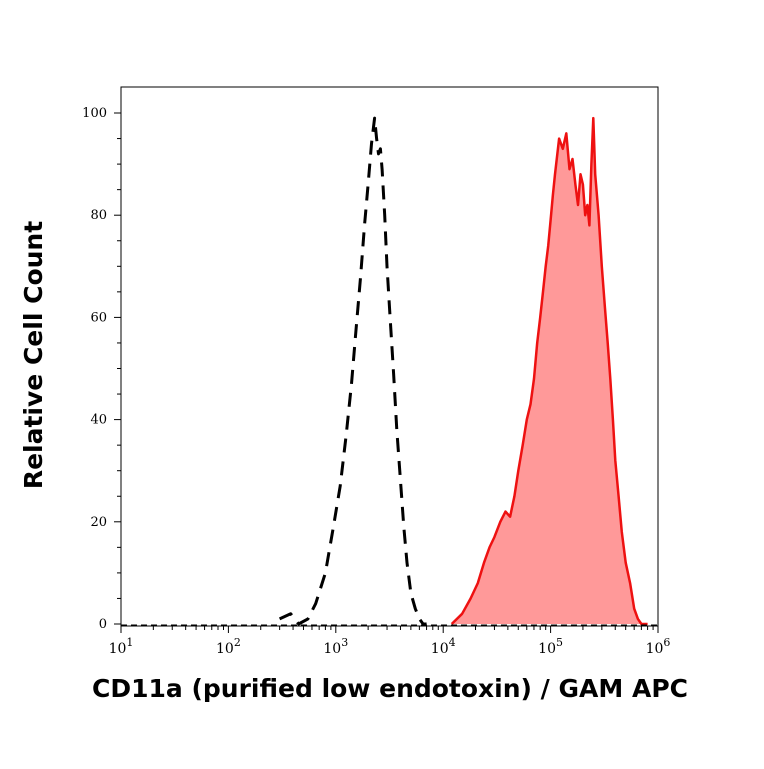 Image resolution: width=764 pixels, height=769 pixels. Describe the element at coordinates (94, 113) in the screenshot. I see `y-tick-label: 100` at that location.